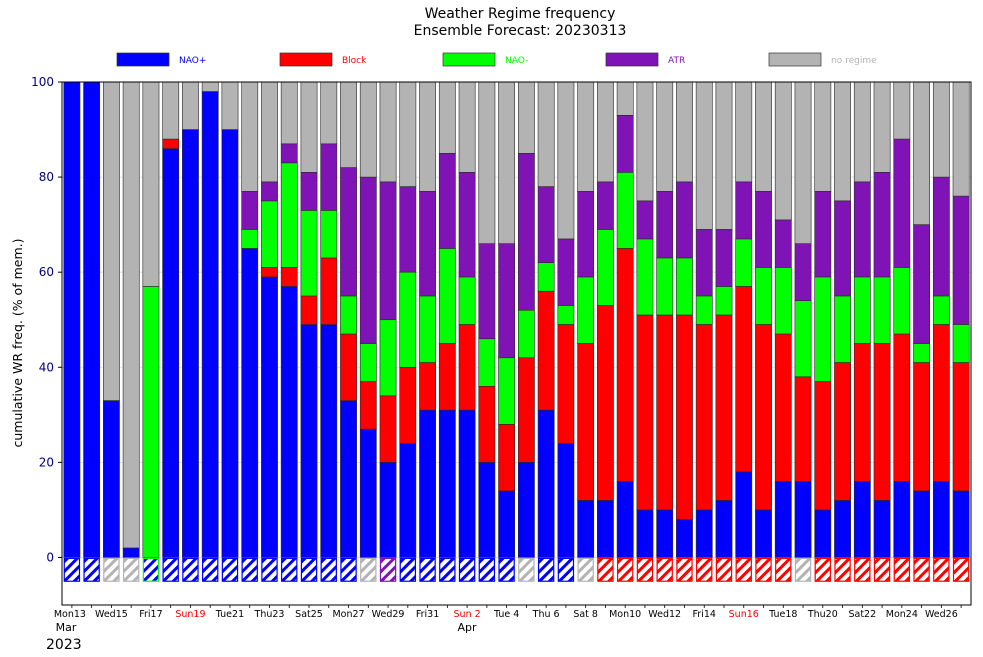  I want to click on x-tick-label-thu23: Thu23, so click(269, 614).